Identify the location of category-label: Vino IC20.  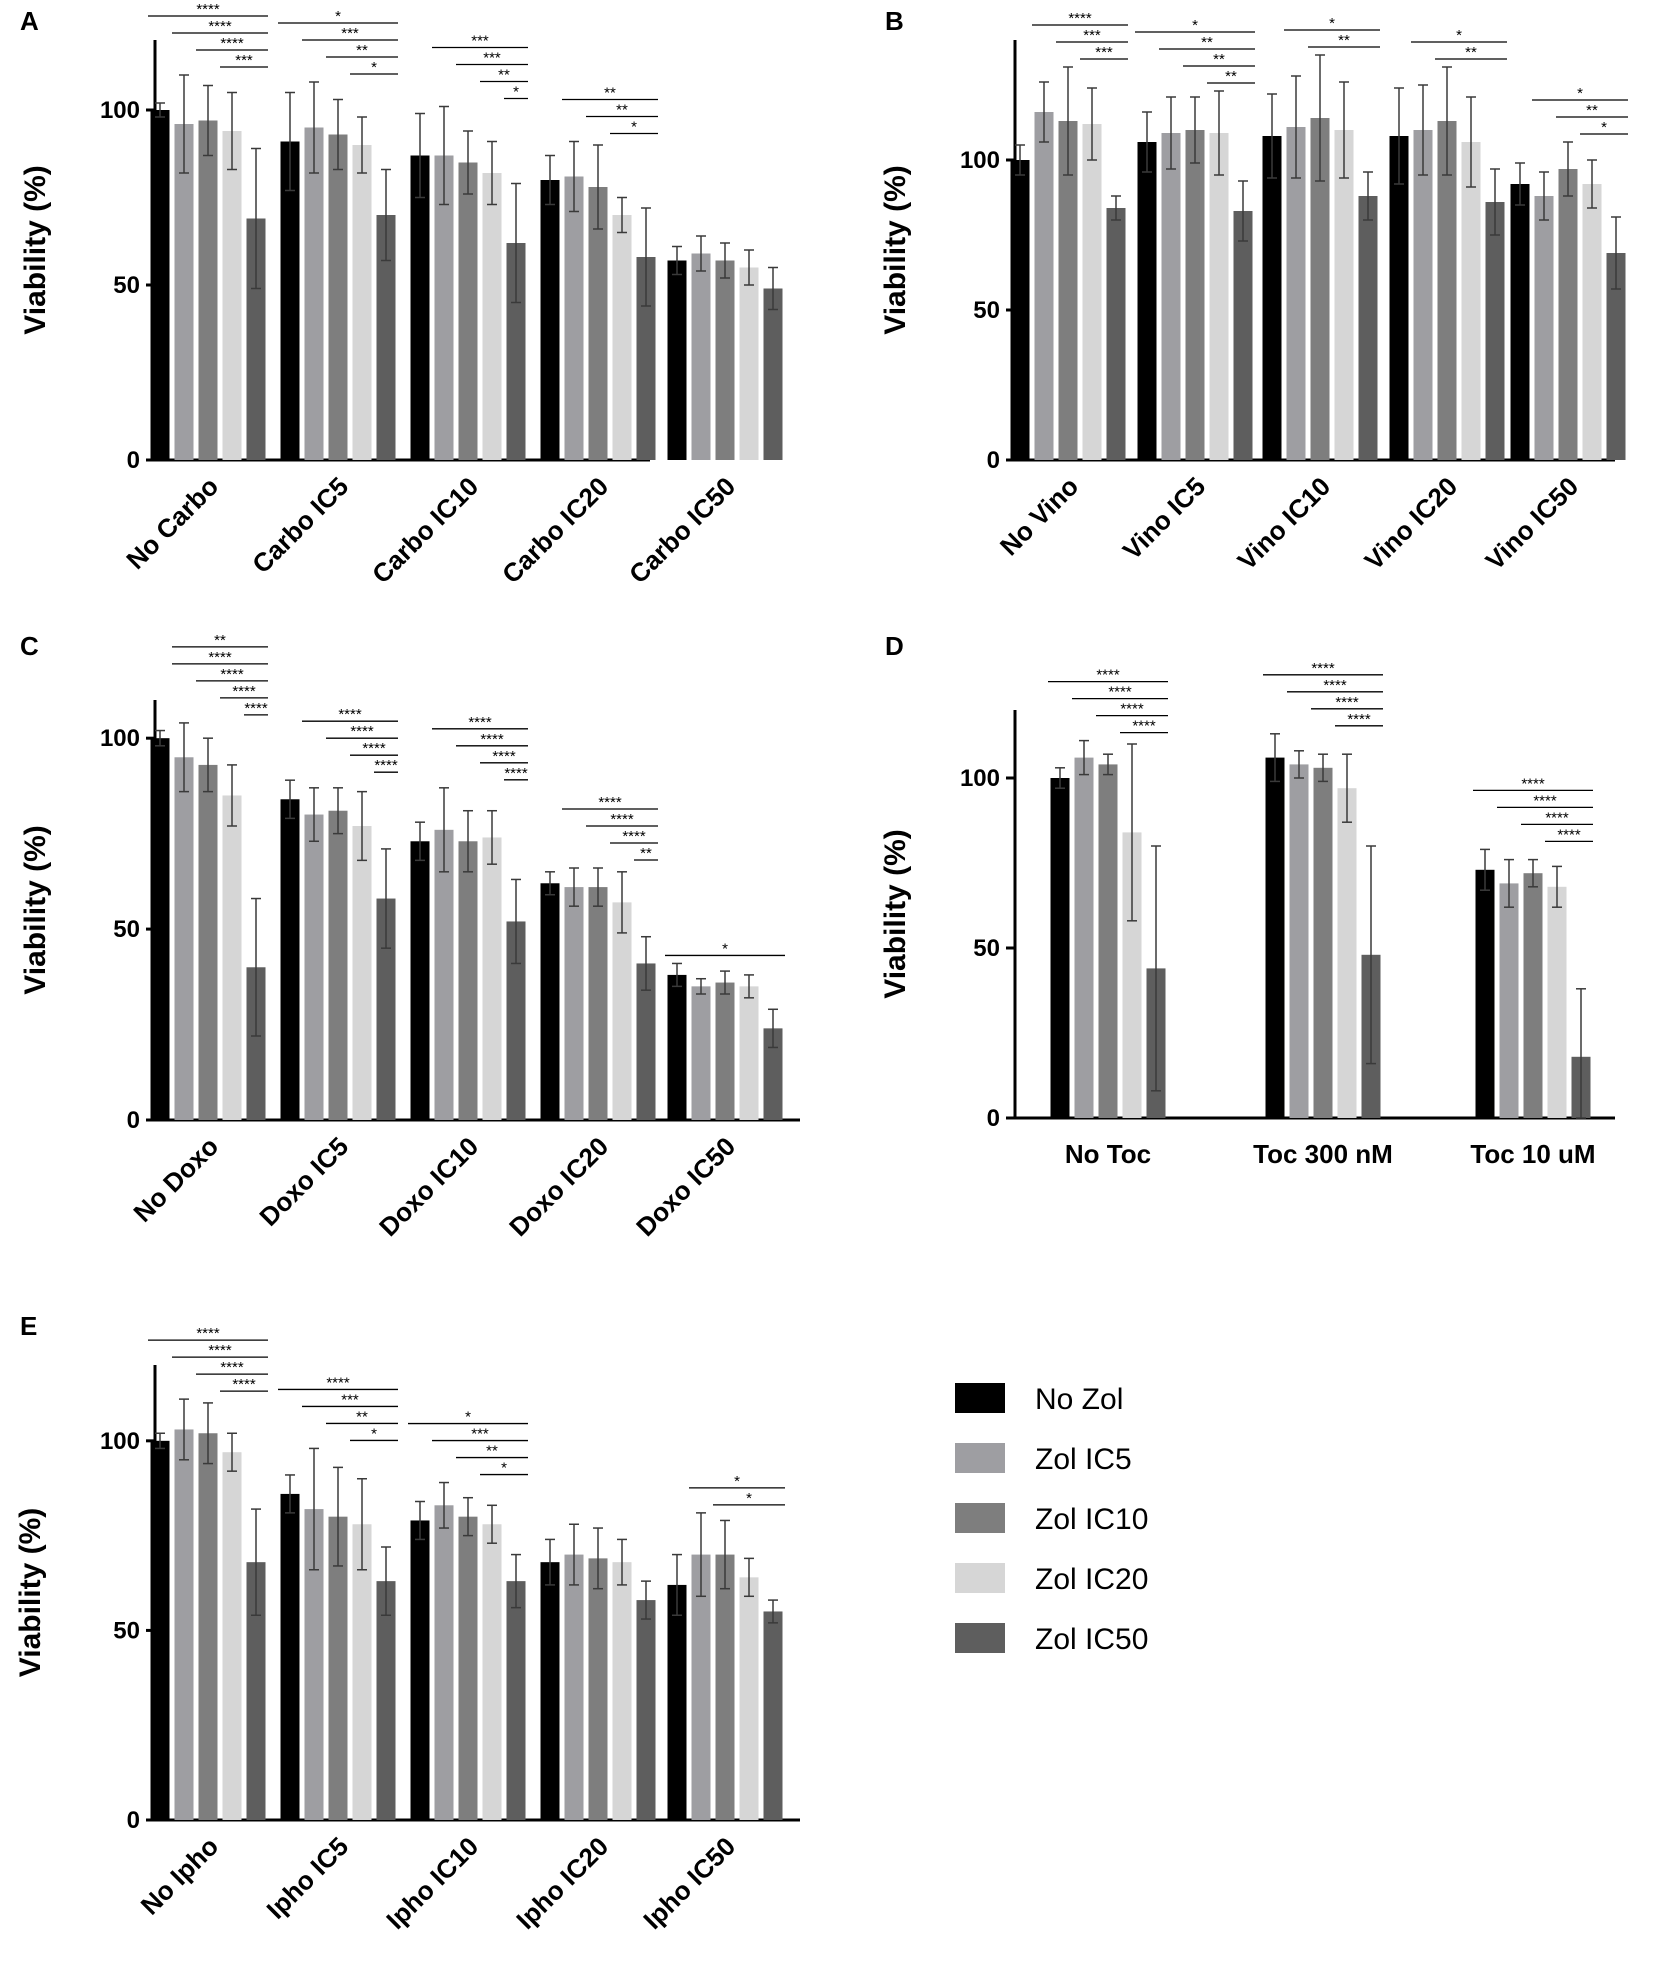
(1411, 523).